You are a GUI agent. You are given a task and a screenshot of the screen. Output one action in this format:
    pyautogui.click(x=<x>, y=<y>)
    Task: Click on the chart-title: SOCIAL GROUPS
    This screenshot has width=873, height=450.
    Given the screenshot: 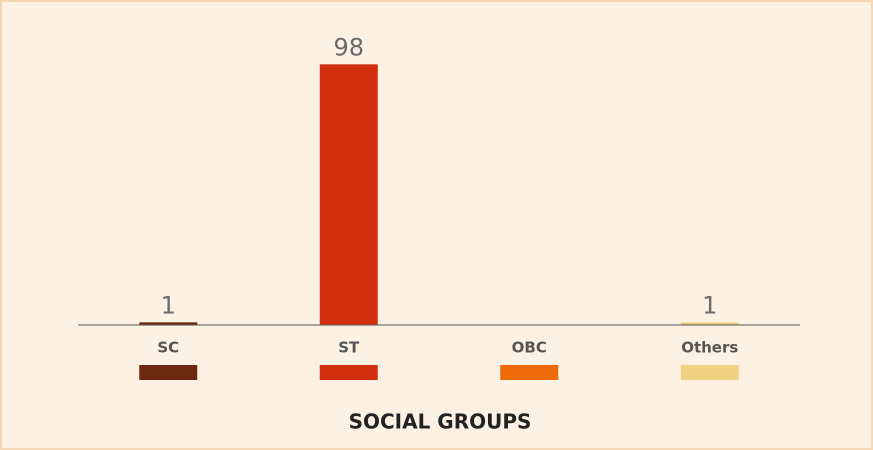 What is the action you would take?
    pyautogui.click(x=440, y=422)
    